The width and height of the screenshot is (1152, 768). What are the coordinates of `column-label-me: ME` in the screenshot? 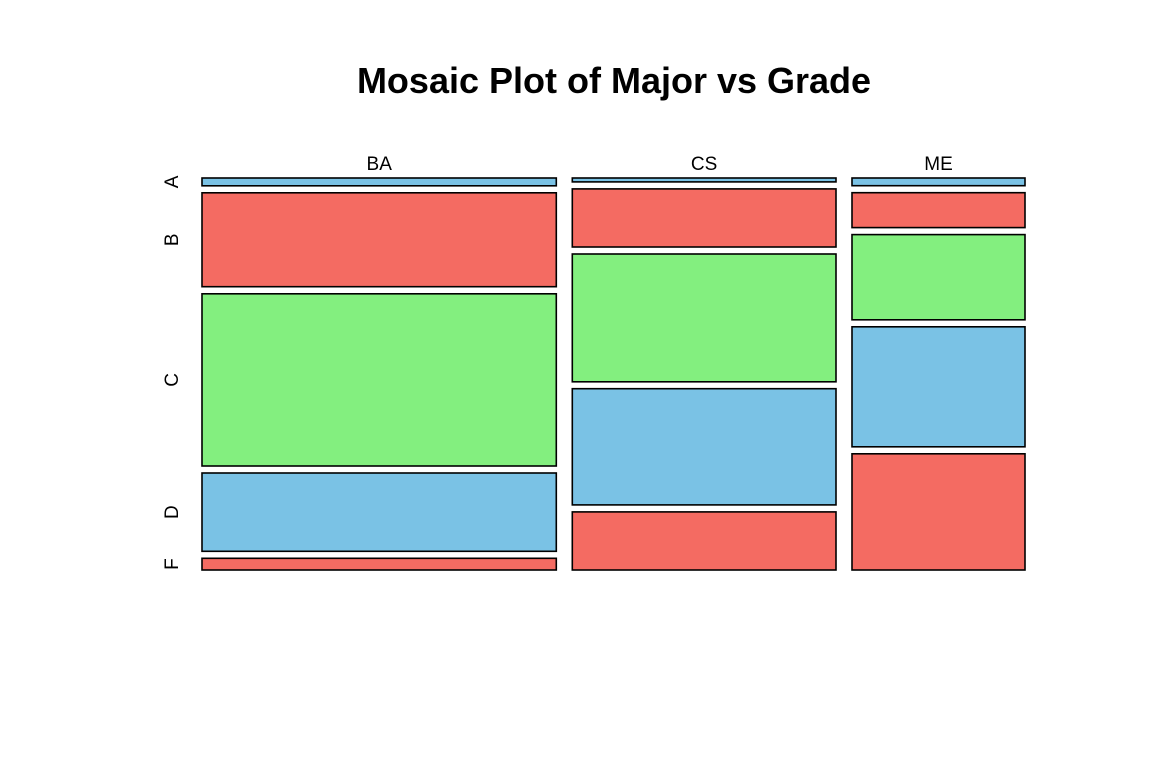 It's located at (938, 164).